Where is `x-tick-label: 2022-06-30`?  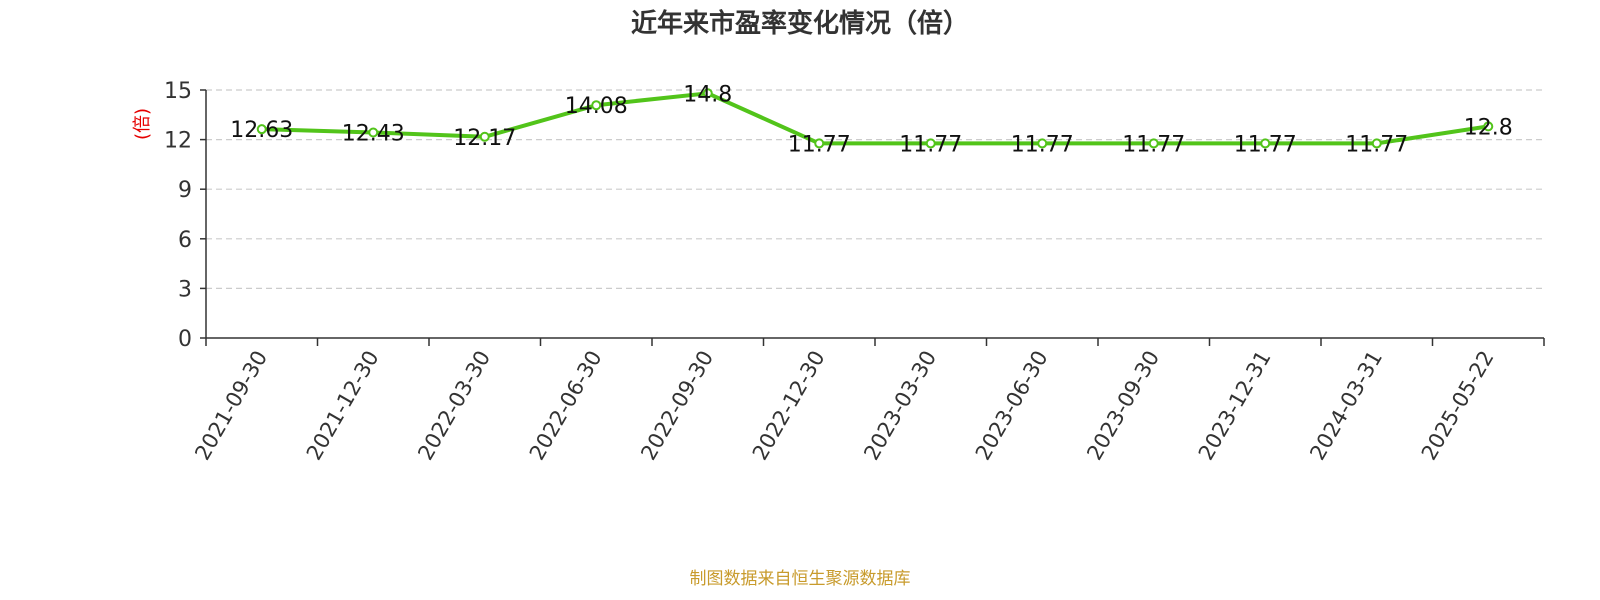 x-tick-label: 2022-06-30 is located at coordinates (566, 406).